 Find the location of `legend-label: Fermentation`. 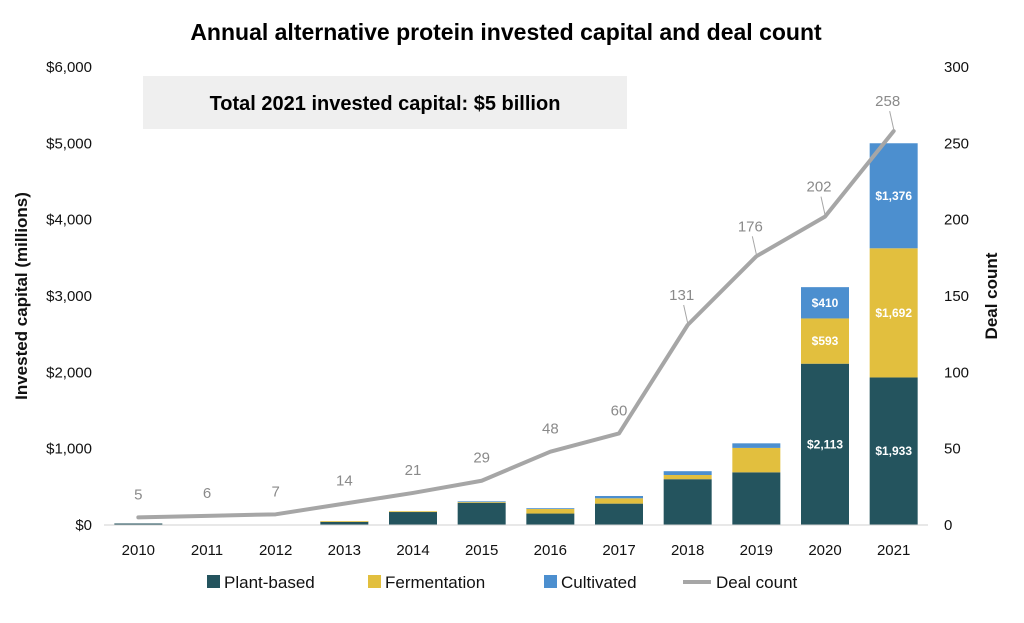

legend-label: Fermentation is located at coordinates (435, 582).